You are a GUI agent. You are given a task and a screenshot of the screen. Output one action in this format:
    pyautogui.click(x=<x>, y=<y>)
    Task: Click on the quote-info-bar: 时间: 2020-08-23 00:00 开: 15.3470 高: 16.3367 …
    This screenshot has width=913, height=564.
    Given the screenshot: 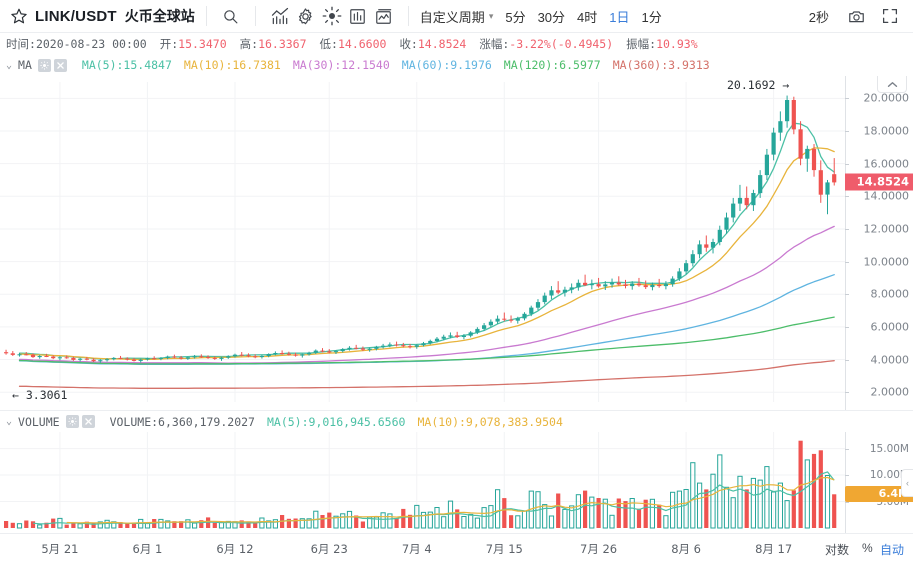 What is the action you would take?
    pyautogui.click(x=456, y=43)
    